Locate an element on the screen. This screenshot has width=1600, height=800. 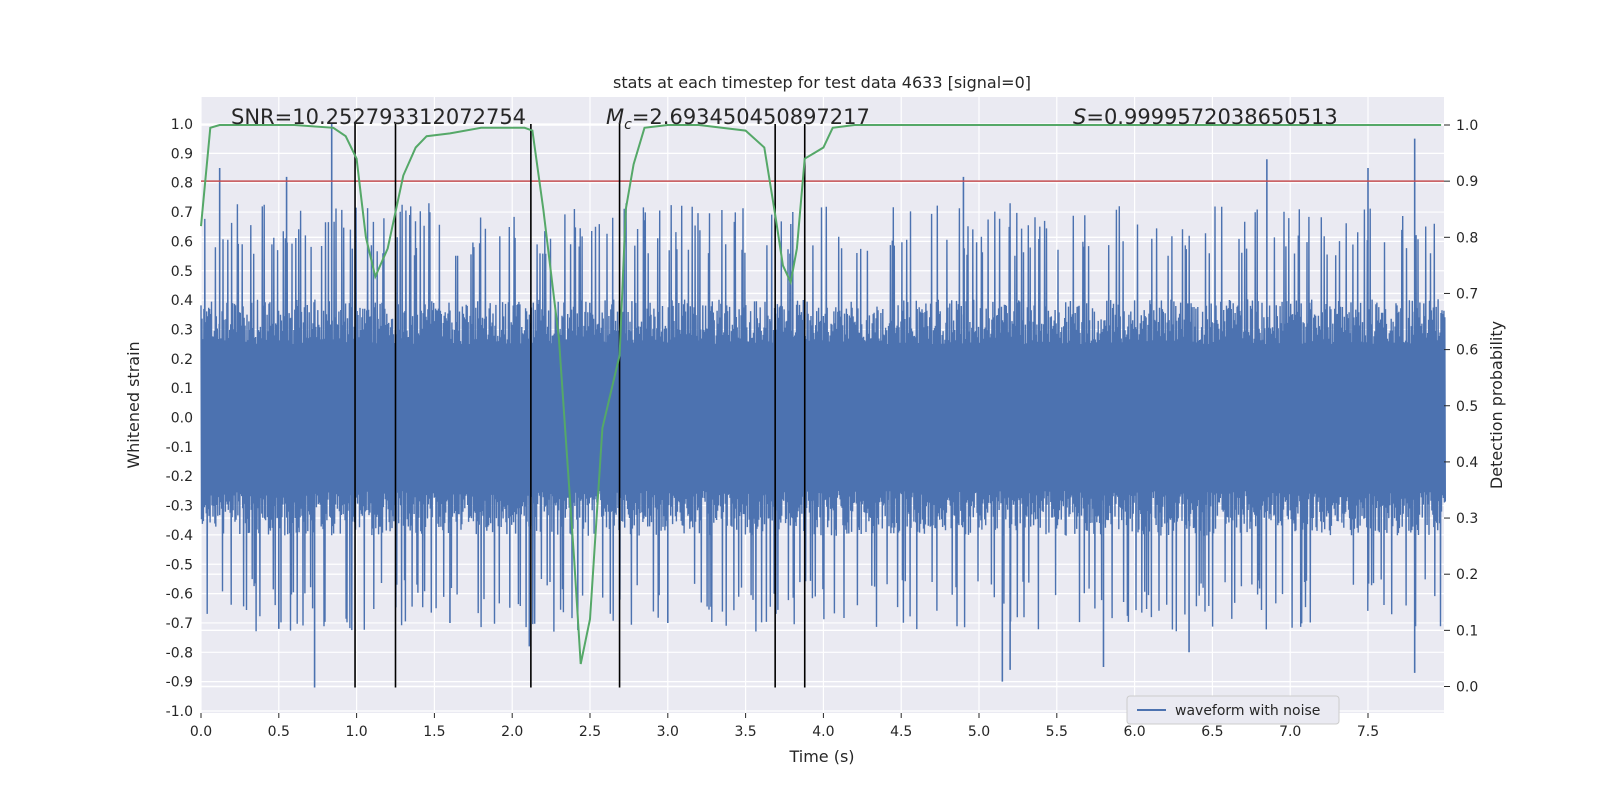
y-tick-label: 0.9 is located at coordinates (182, 154).